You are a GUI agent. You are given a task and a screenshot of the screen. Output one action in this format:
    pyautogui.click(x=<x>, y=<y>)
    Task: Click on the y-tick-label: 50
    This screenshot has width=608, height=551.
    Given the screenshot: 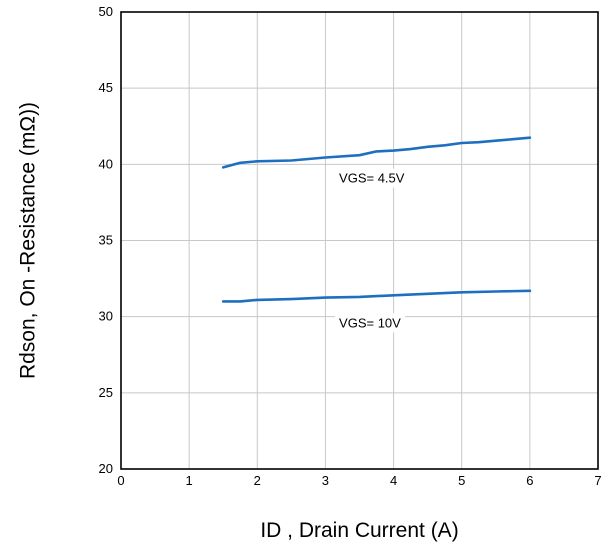 What is the action you would take?
    pyautogui.click(x=106, y=11)
    